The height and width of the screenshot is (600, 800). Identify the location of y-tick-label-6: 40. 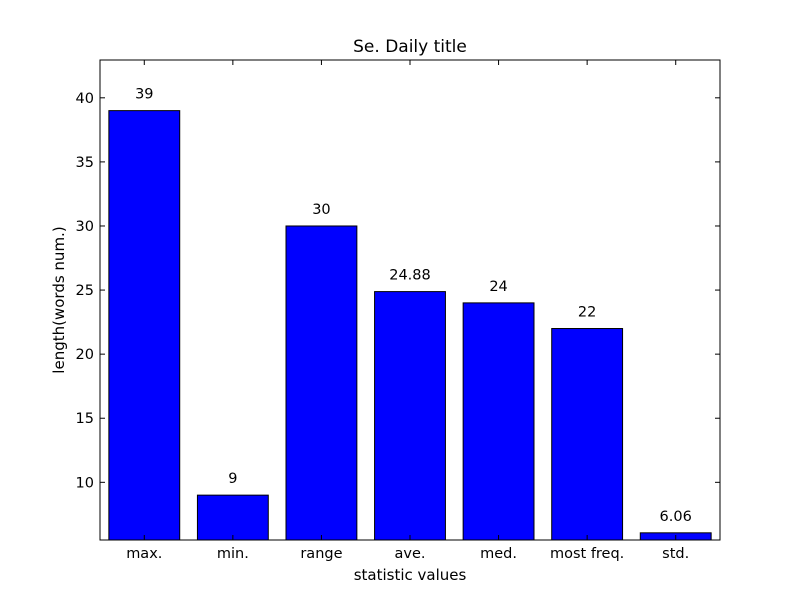
(85, 99).